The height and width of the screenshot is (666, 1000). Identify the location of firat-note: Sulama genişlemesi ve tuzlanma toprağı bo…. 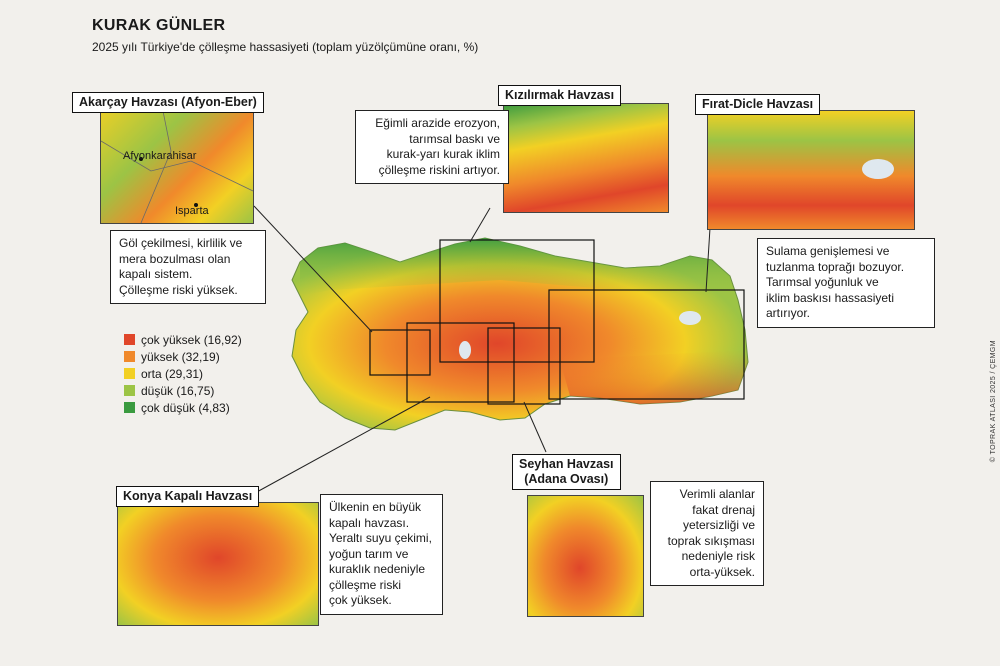
(846, 283).